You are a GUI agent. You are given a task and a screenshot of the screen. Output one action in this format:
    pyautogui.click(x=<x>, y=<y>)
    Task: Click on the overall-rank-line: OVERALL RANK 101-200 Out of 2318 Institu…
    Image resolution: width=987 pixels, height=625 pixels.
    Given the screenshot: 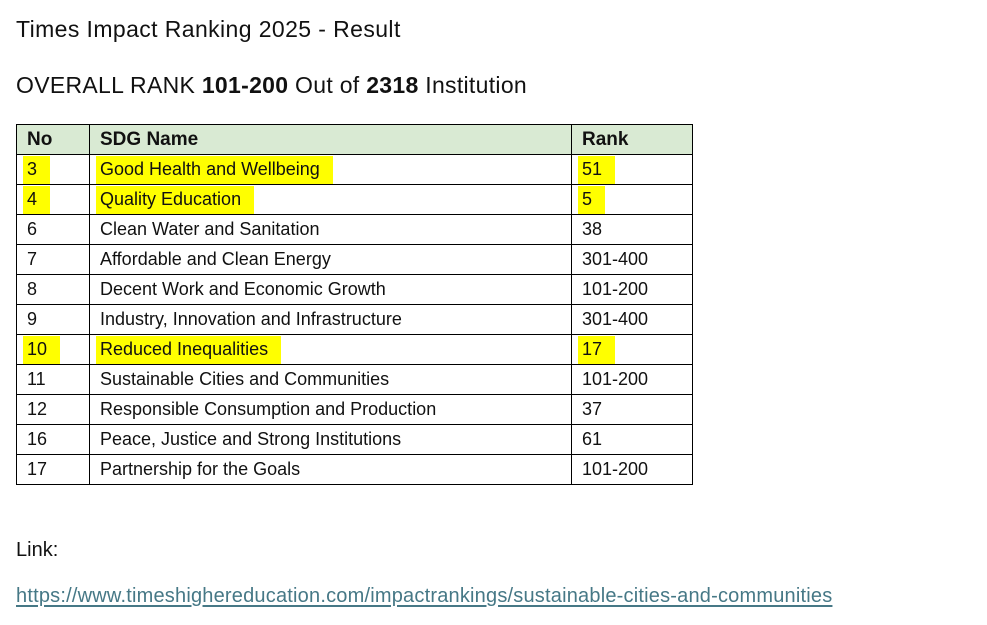 What is the action you would take?
    pyautogui.click(x=493, y=85)
    